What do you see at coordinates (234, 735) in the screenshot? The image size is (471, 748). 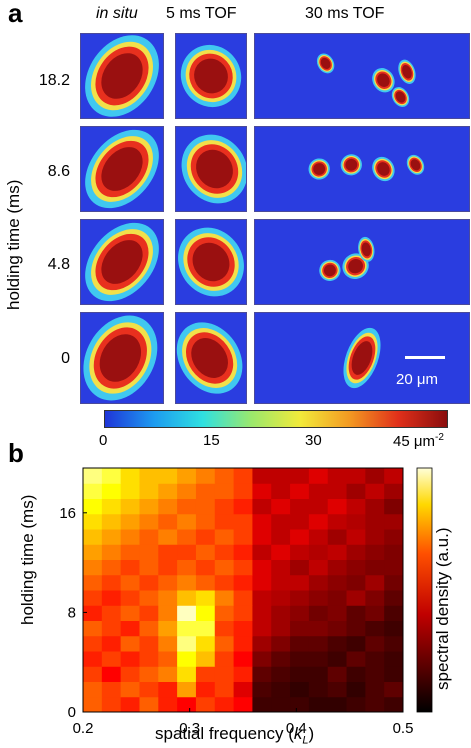 I see `heatmap-x-axis-label: spatial frequency (kL)` at bounding box center [234, 735].